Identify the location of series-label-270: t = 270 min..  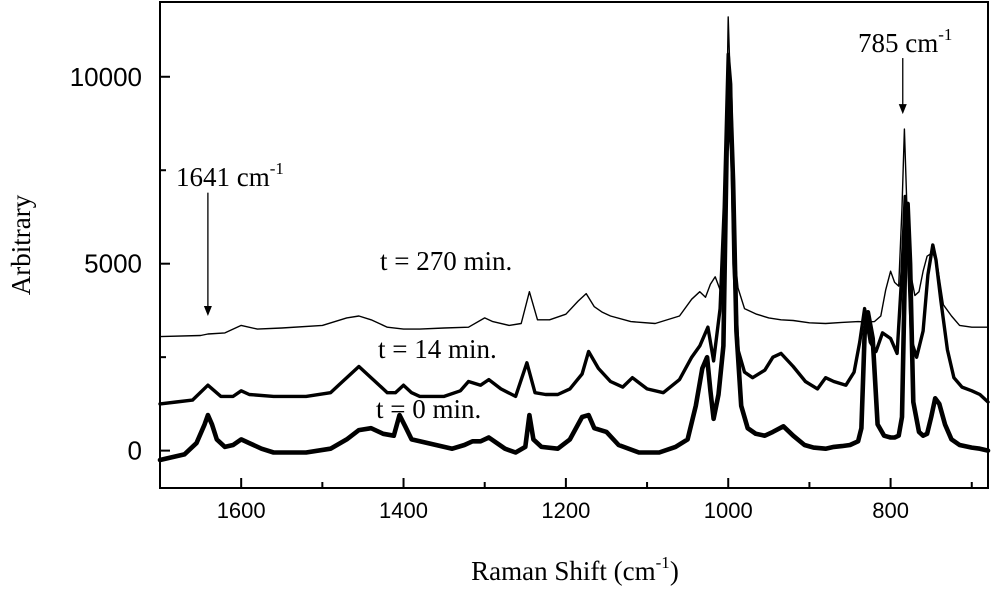
(446, 261).